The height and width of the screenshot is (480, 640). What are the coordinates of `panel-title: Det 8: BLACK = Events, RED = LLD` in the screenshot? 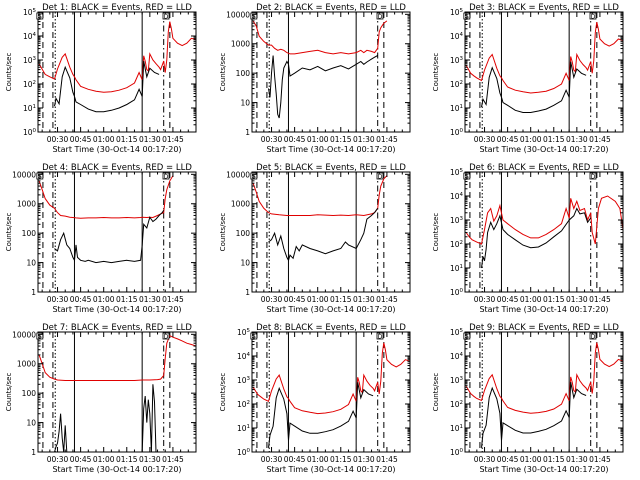 It's located at (331, 328).